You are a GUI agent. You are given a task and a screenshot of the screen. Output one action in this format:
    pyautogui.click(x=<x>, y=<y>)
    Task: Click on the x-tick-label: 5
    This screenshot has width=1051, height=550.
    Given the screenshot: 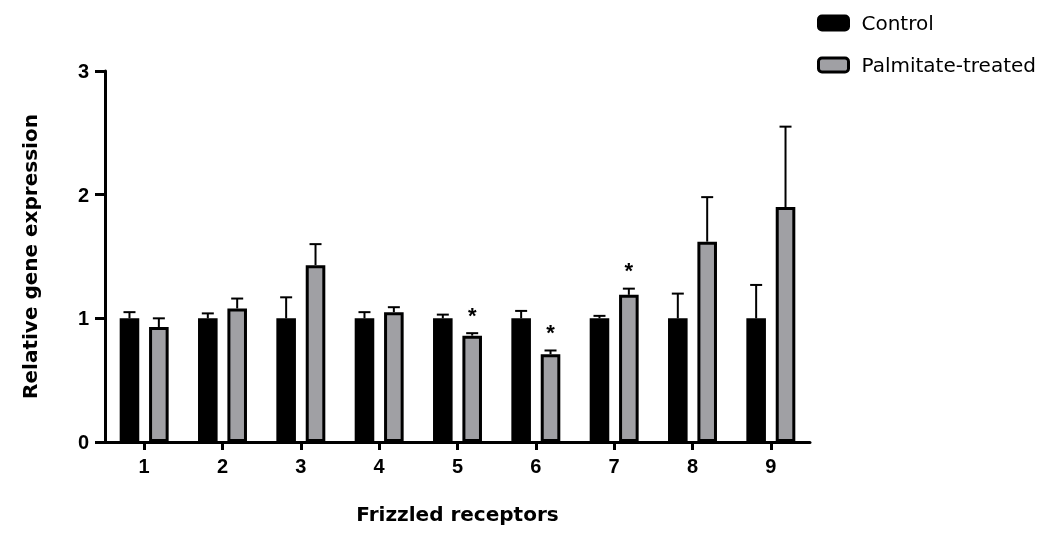 What is the action you would take?
    pyautogui.click(x=457, y=466)
    